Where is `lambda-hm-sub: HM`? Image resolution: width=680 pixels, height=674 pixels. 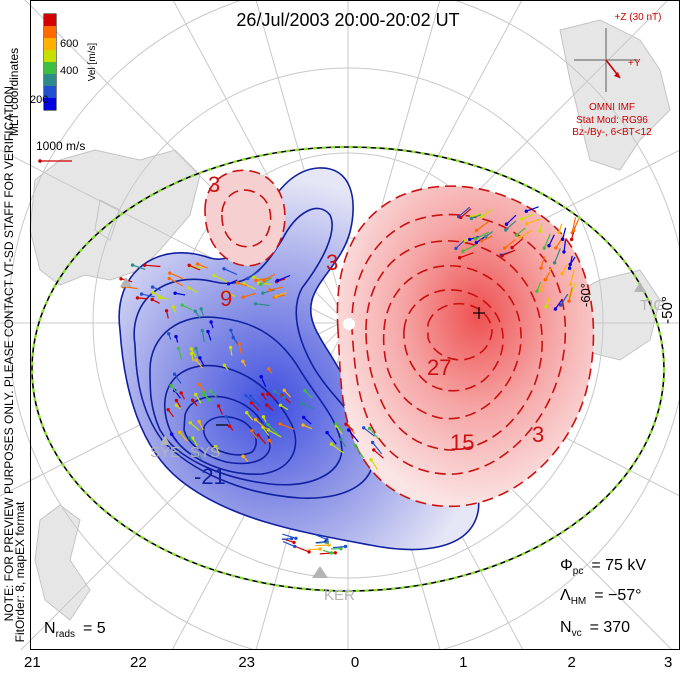
lambda-hm-sub: HM is located at coordinates (579, 601).